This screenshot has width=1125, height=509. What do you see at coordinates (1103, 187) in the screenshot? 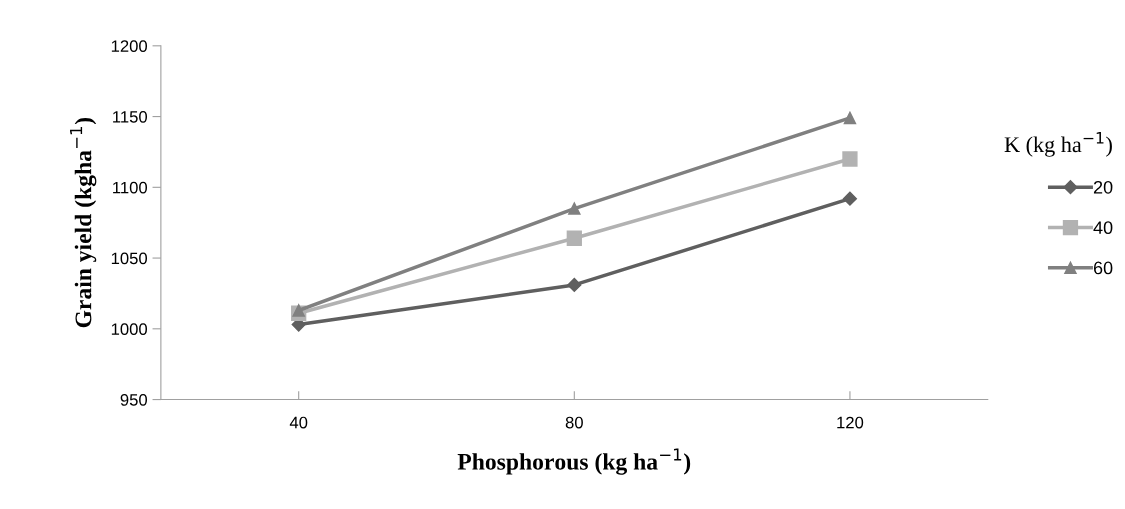
I see `legend-label: 20` at bounding box center [1103, 187].